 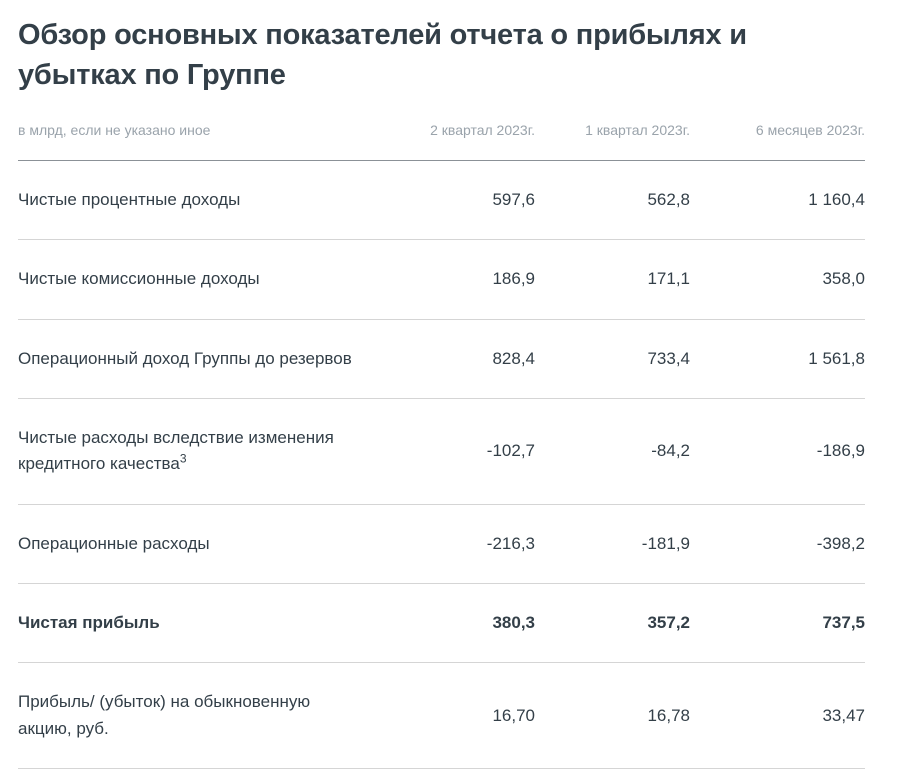 What do you see at coordinates (777, 451) in the screenshot?
I see `value-cell: -186,9` at bounding box center [777, 451].